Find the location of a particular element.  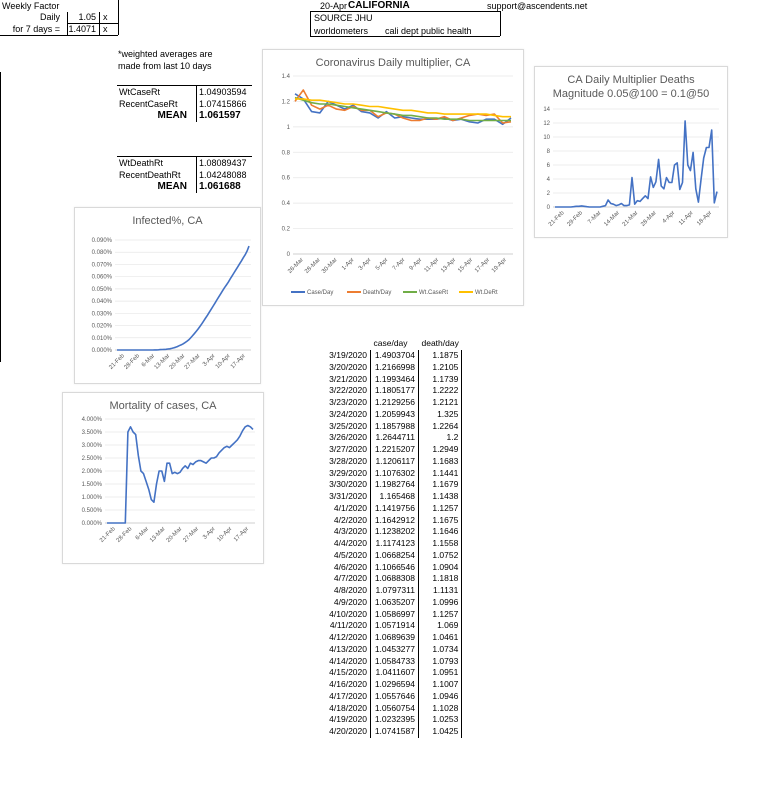

row-case-day: 1.1805177 is located at coordinates (394, 391).